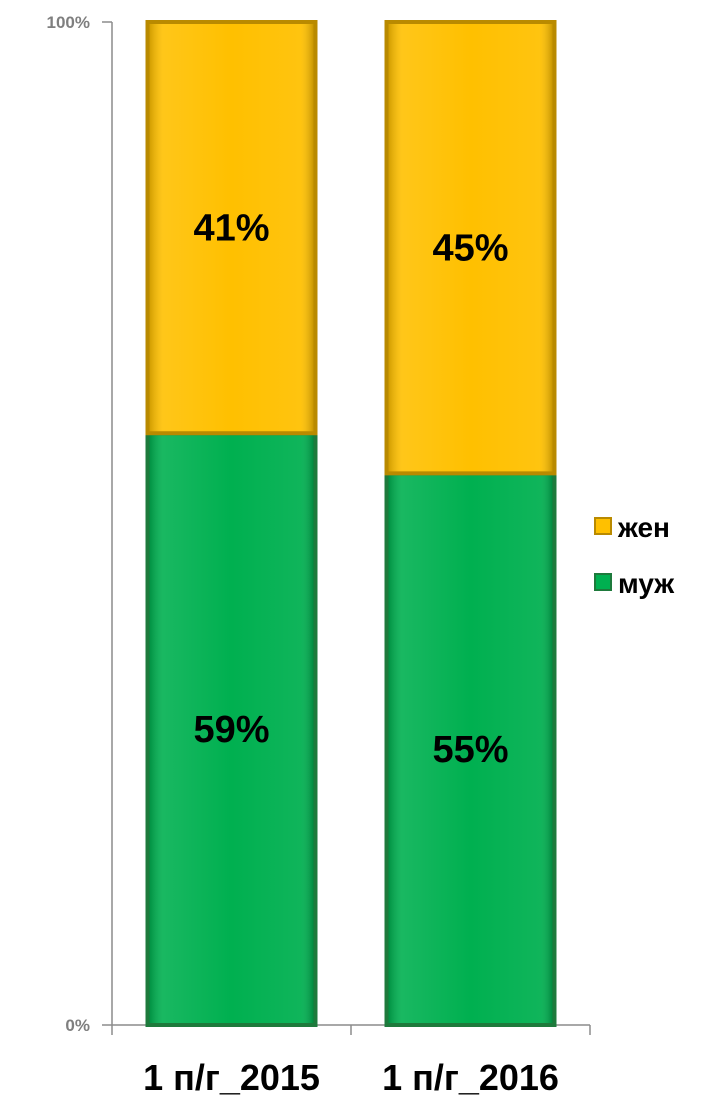 The height and width of the screenshot is (1096, 710). What do you see at coordinates (646, 583) in the screenshot?
I see `legend-label-муж: муж` at bounding box center [646, 583].